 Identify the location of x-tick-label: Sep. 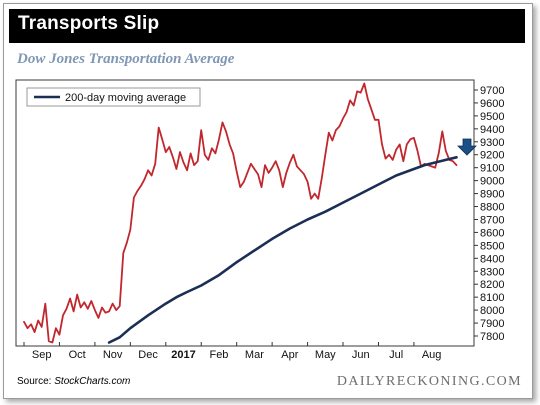
(42, 355).